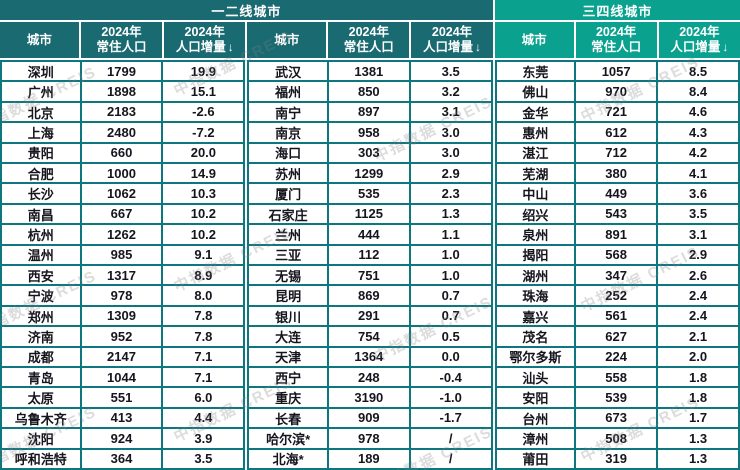 The height and width of the screenshot is (470, 740). What do you see at coordinates (121, 234) in the screenshot?
I see `population-cell: 1262` at bounding box center [121, 234].